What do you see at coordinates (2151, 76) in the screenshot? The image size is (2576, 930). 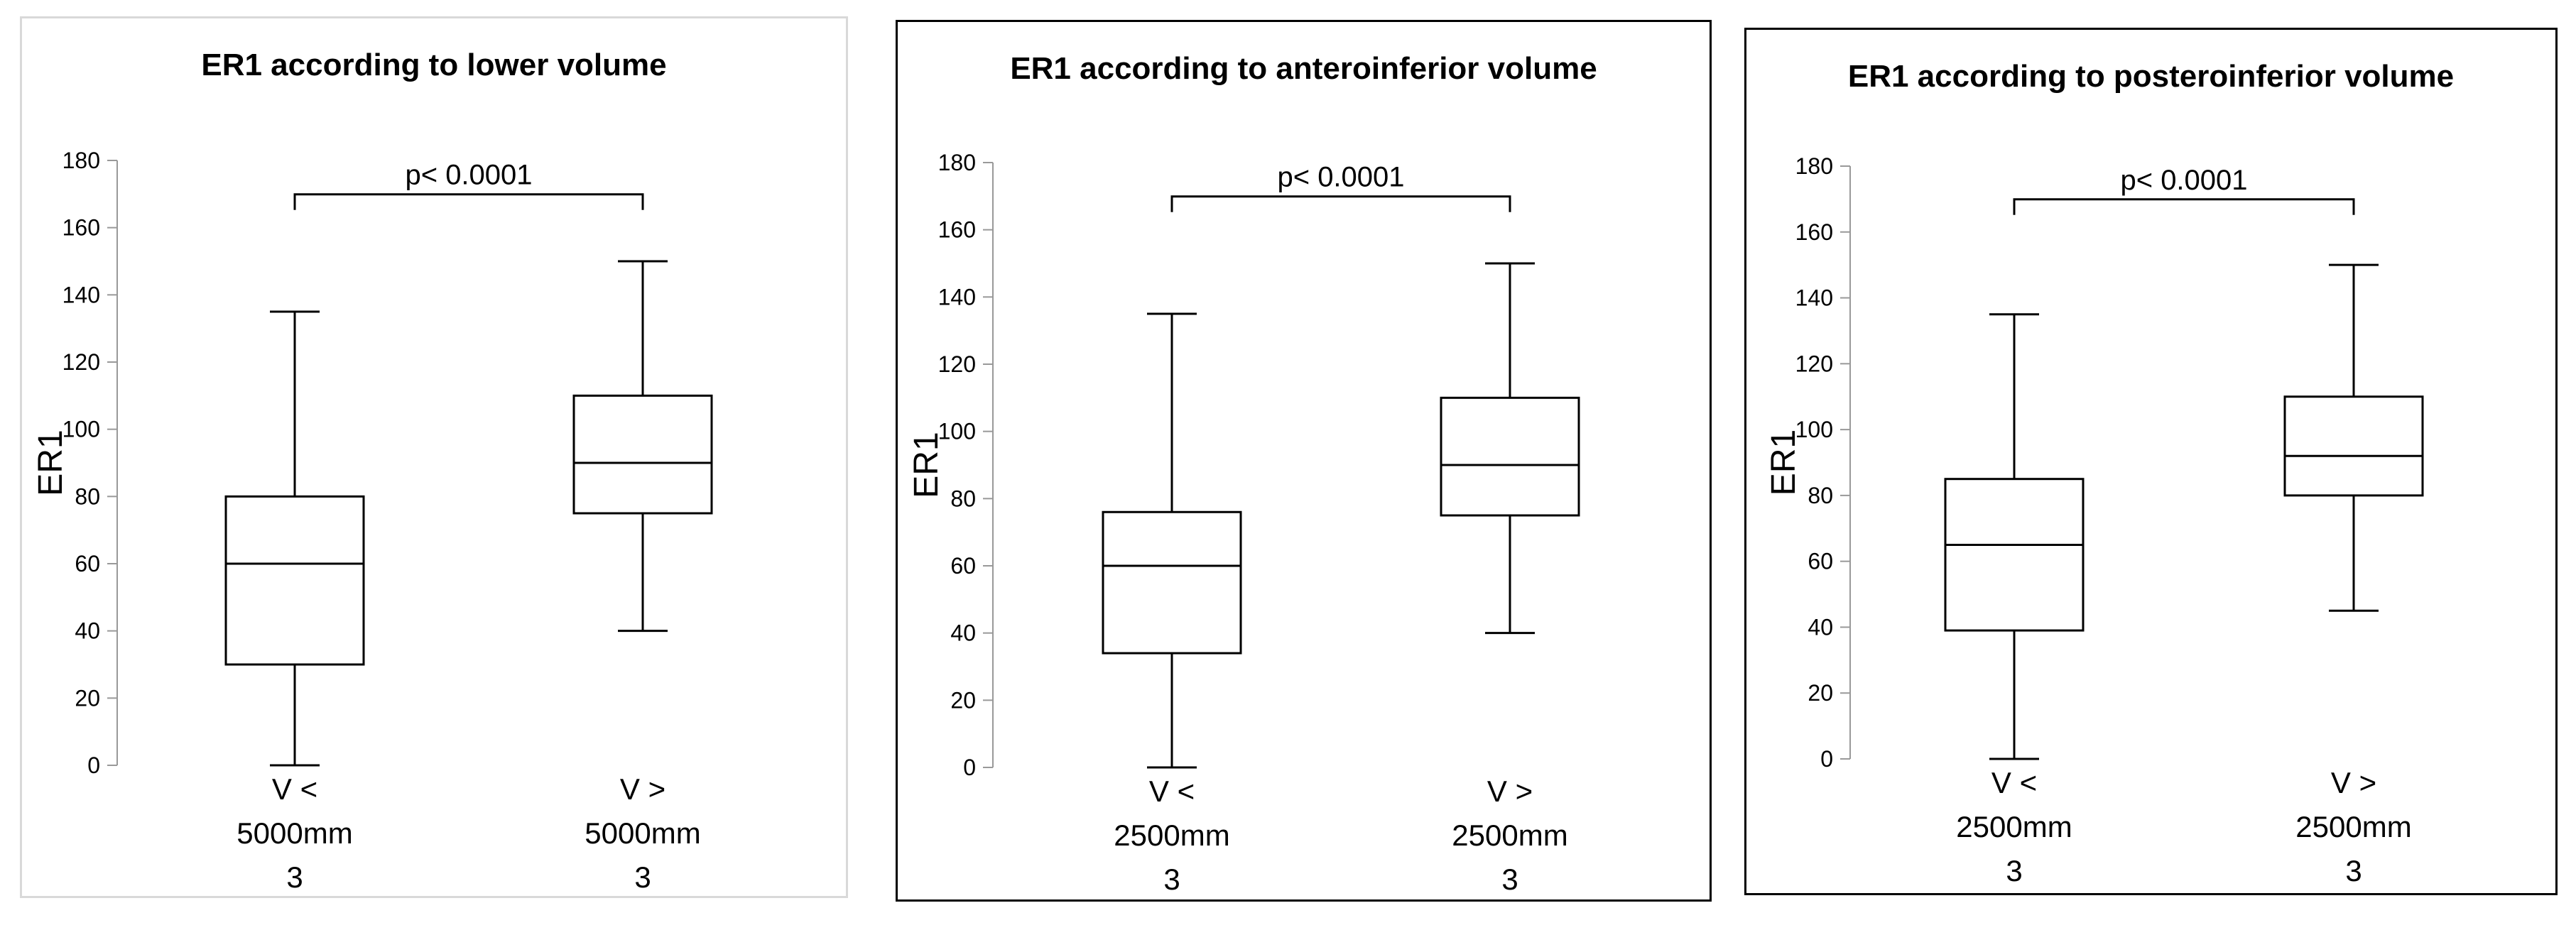 I see `chart-title: ER1 according to posteroinferior volume` at bounding box center [2151, 76].